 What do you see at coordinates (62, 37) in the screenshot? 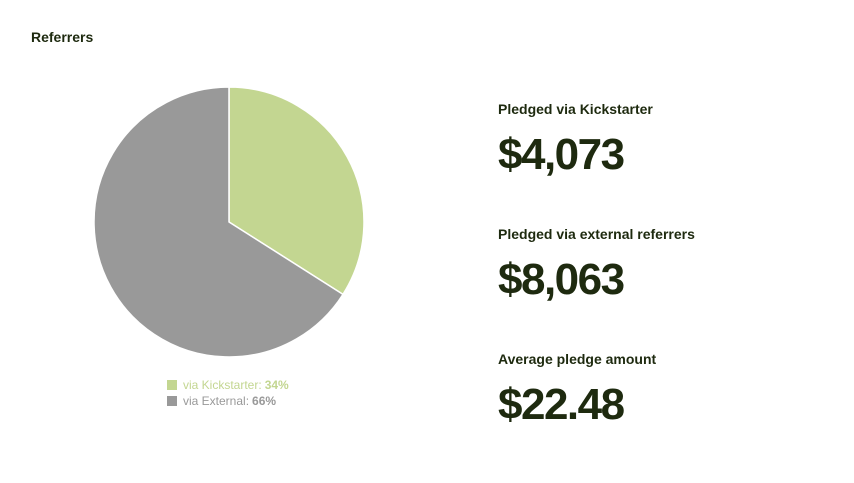
I see `section-title: Referrers` at bounding box center [62, 37].